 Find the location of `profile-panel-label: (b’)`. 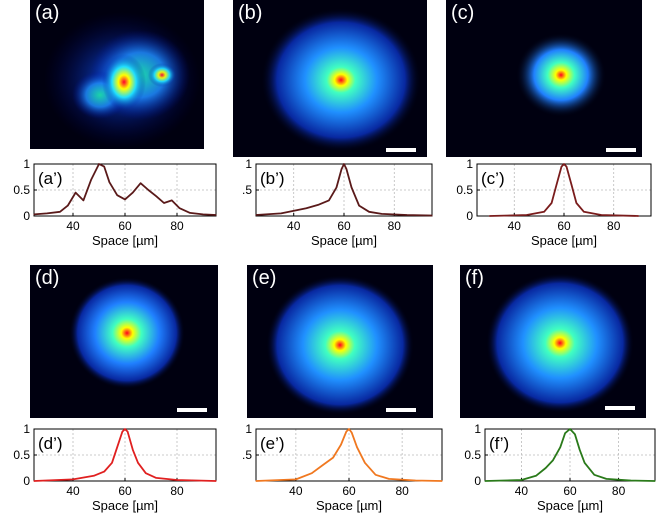

profile-panel-label: (b’) is located at coordinates (272, 178).